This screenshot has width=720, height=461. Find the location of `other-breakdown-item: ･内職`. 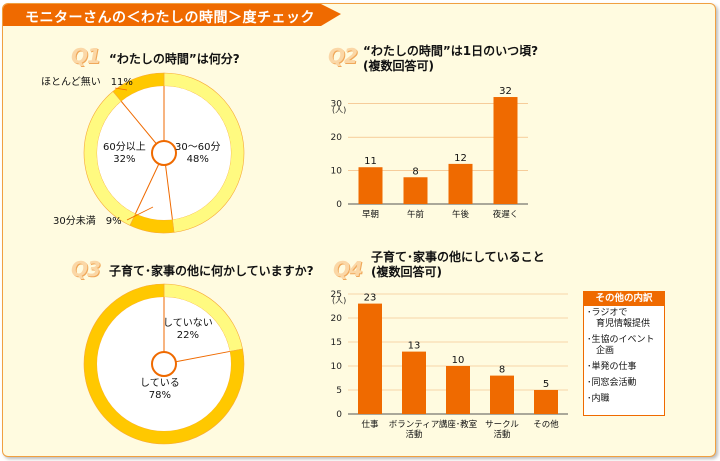

other-breakdown-item: ･内職 is located at coordinates (598, 399).